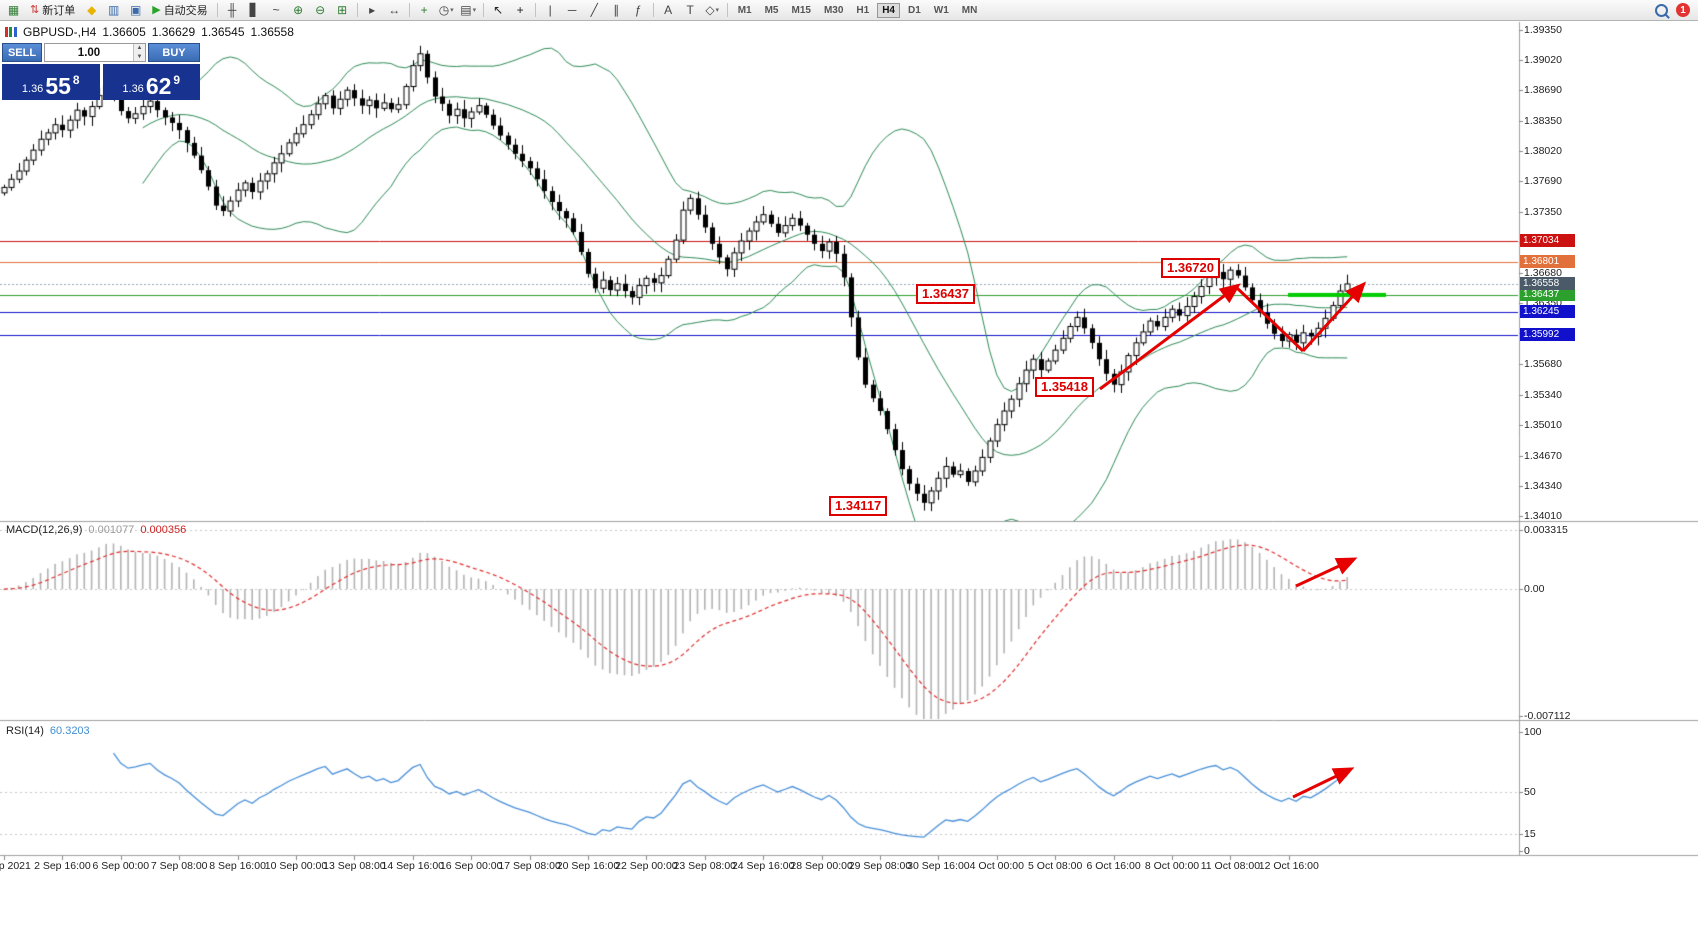 This screenshot has height=942, width=1698. I want to click on trendline-glyph: ╱, so click(594, 10).